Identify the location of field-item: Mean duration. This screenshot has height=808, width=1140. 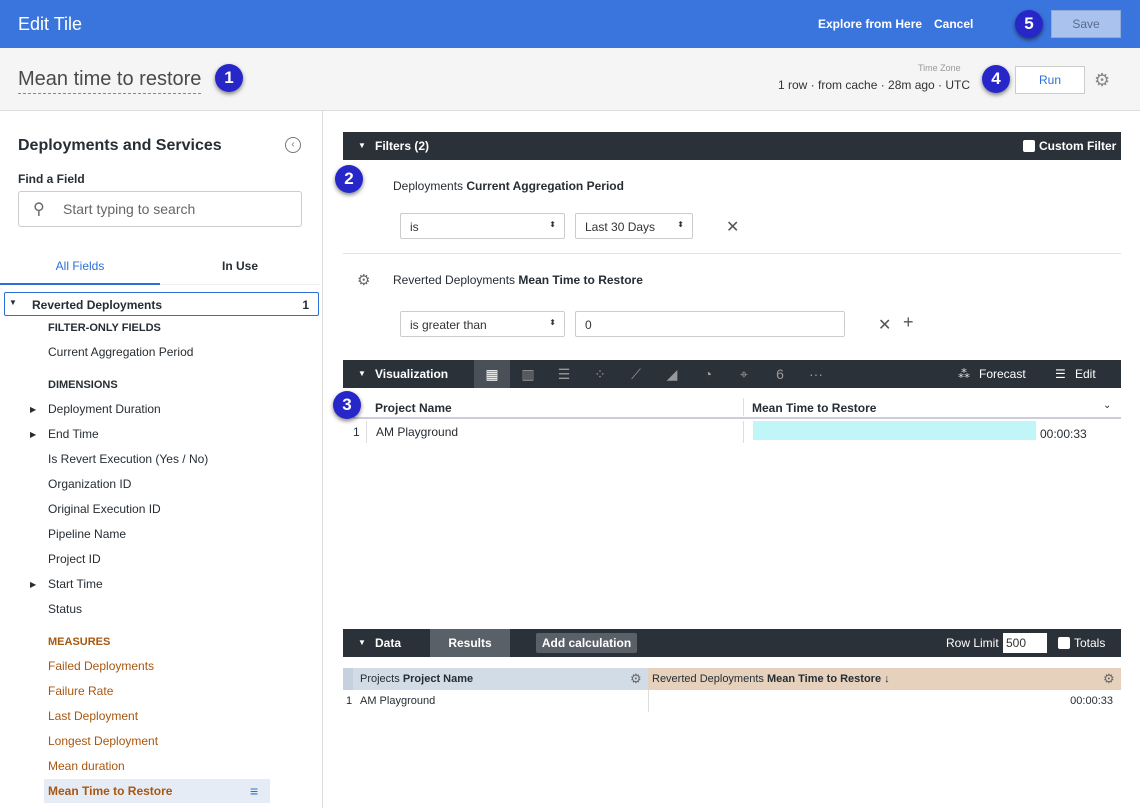
(86, 766).